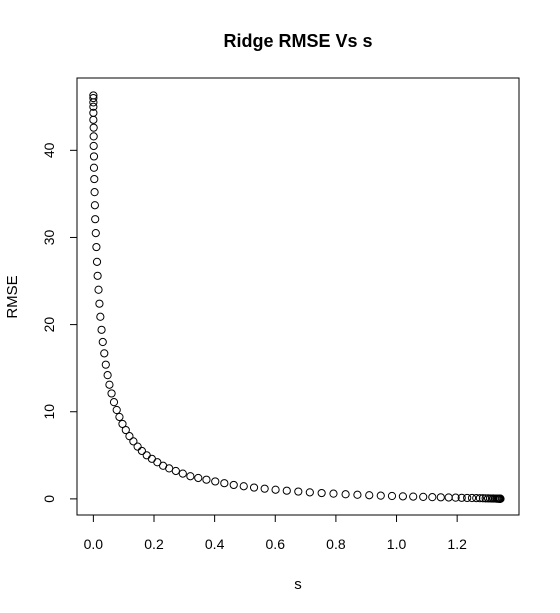  I want to click on x-tick-label: 0.4, so click(215, 544).